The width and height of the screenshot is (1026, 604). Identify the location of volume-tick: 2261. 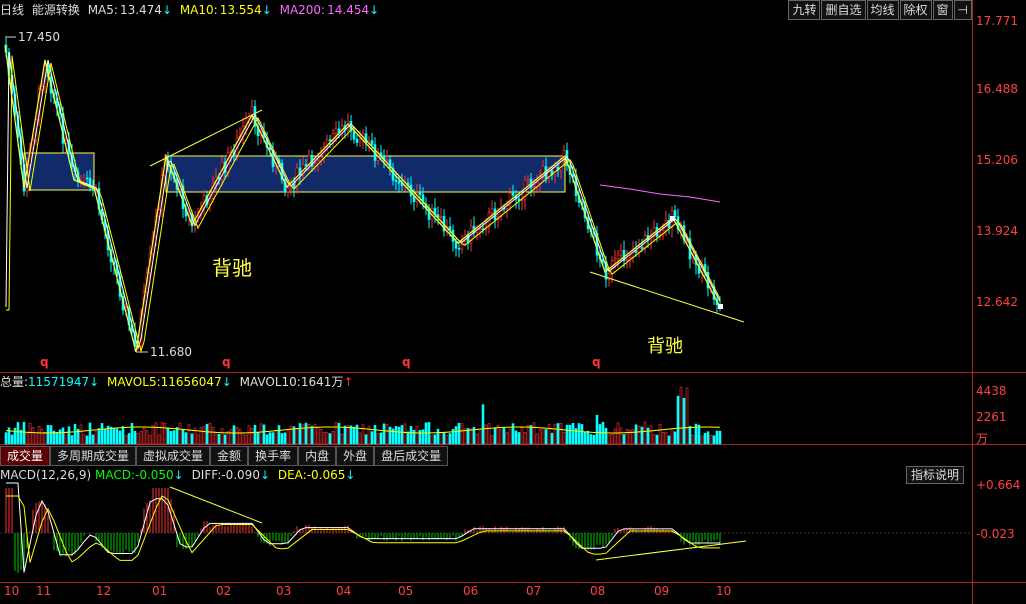
(991, 417).